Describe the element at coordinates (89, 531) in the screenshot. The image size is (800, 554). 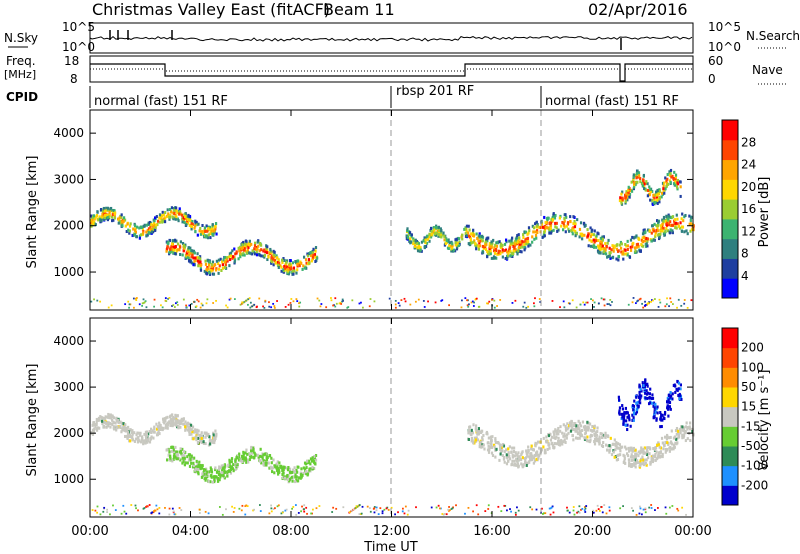
I see `time-tick-label: 00:00` at that location.